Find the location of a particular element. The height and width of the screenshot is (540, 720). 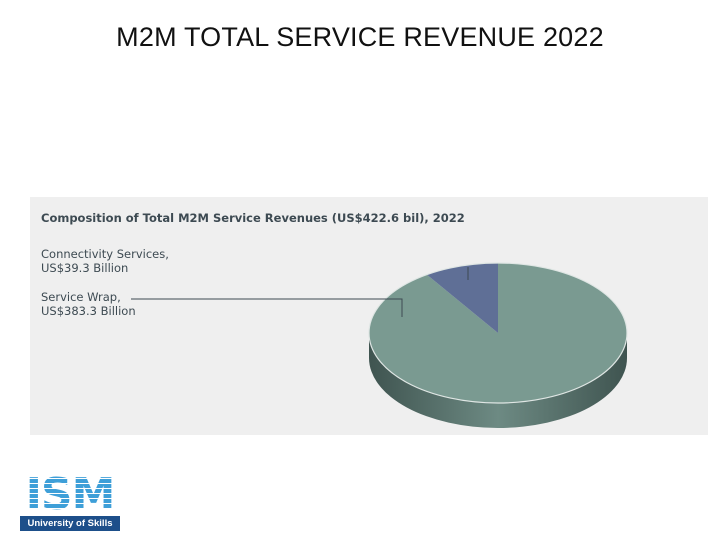

slice-label-service-wrap: Service Wrap, US$383.3 Billion is located at coordinates (88, 304).